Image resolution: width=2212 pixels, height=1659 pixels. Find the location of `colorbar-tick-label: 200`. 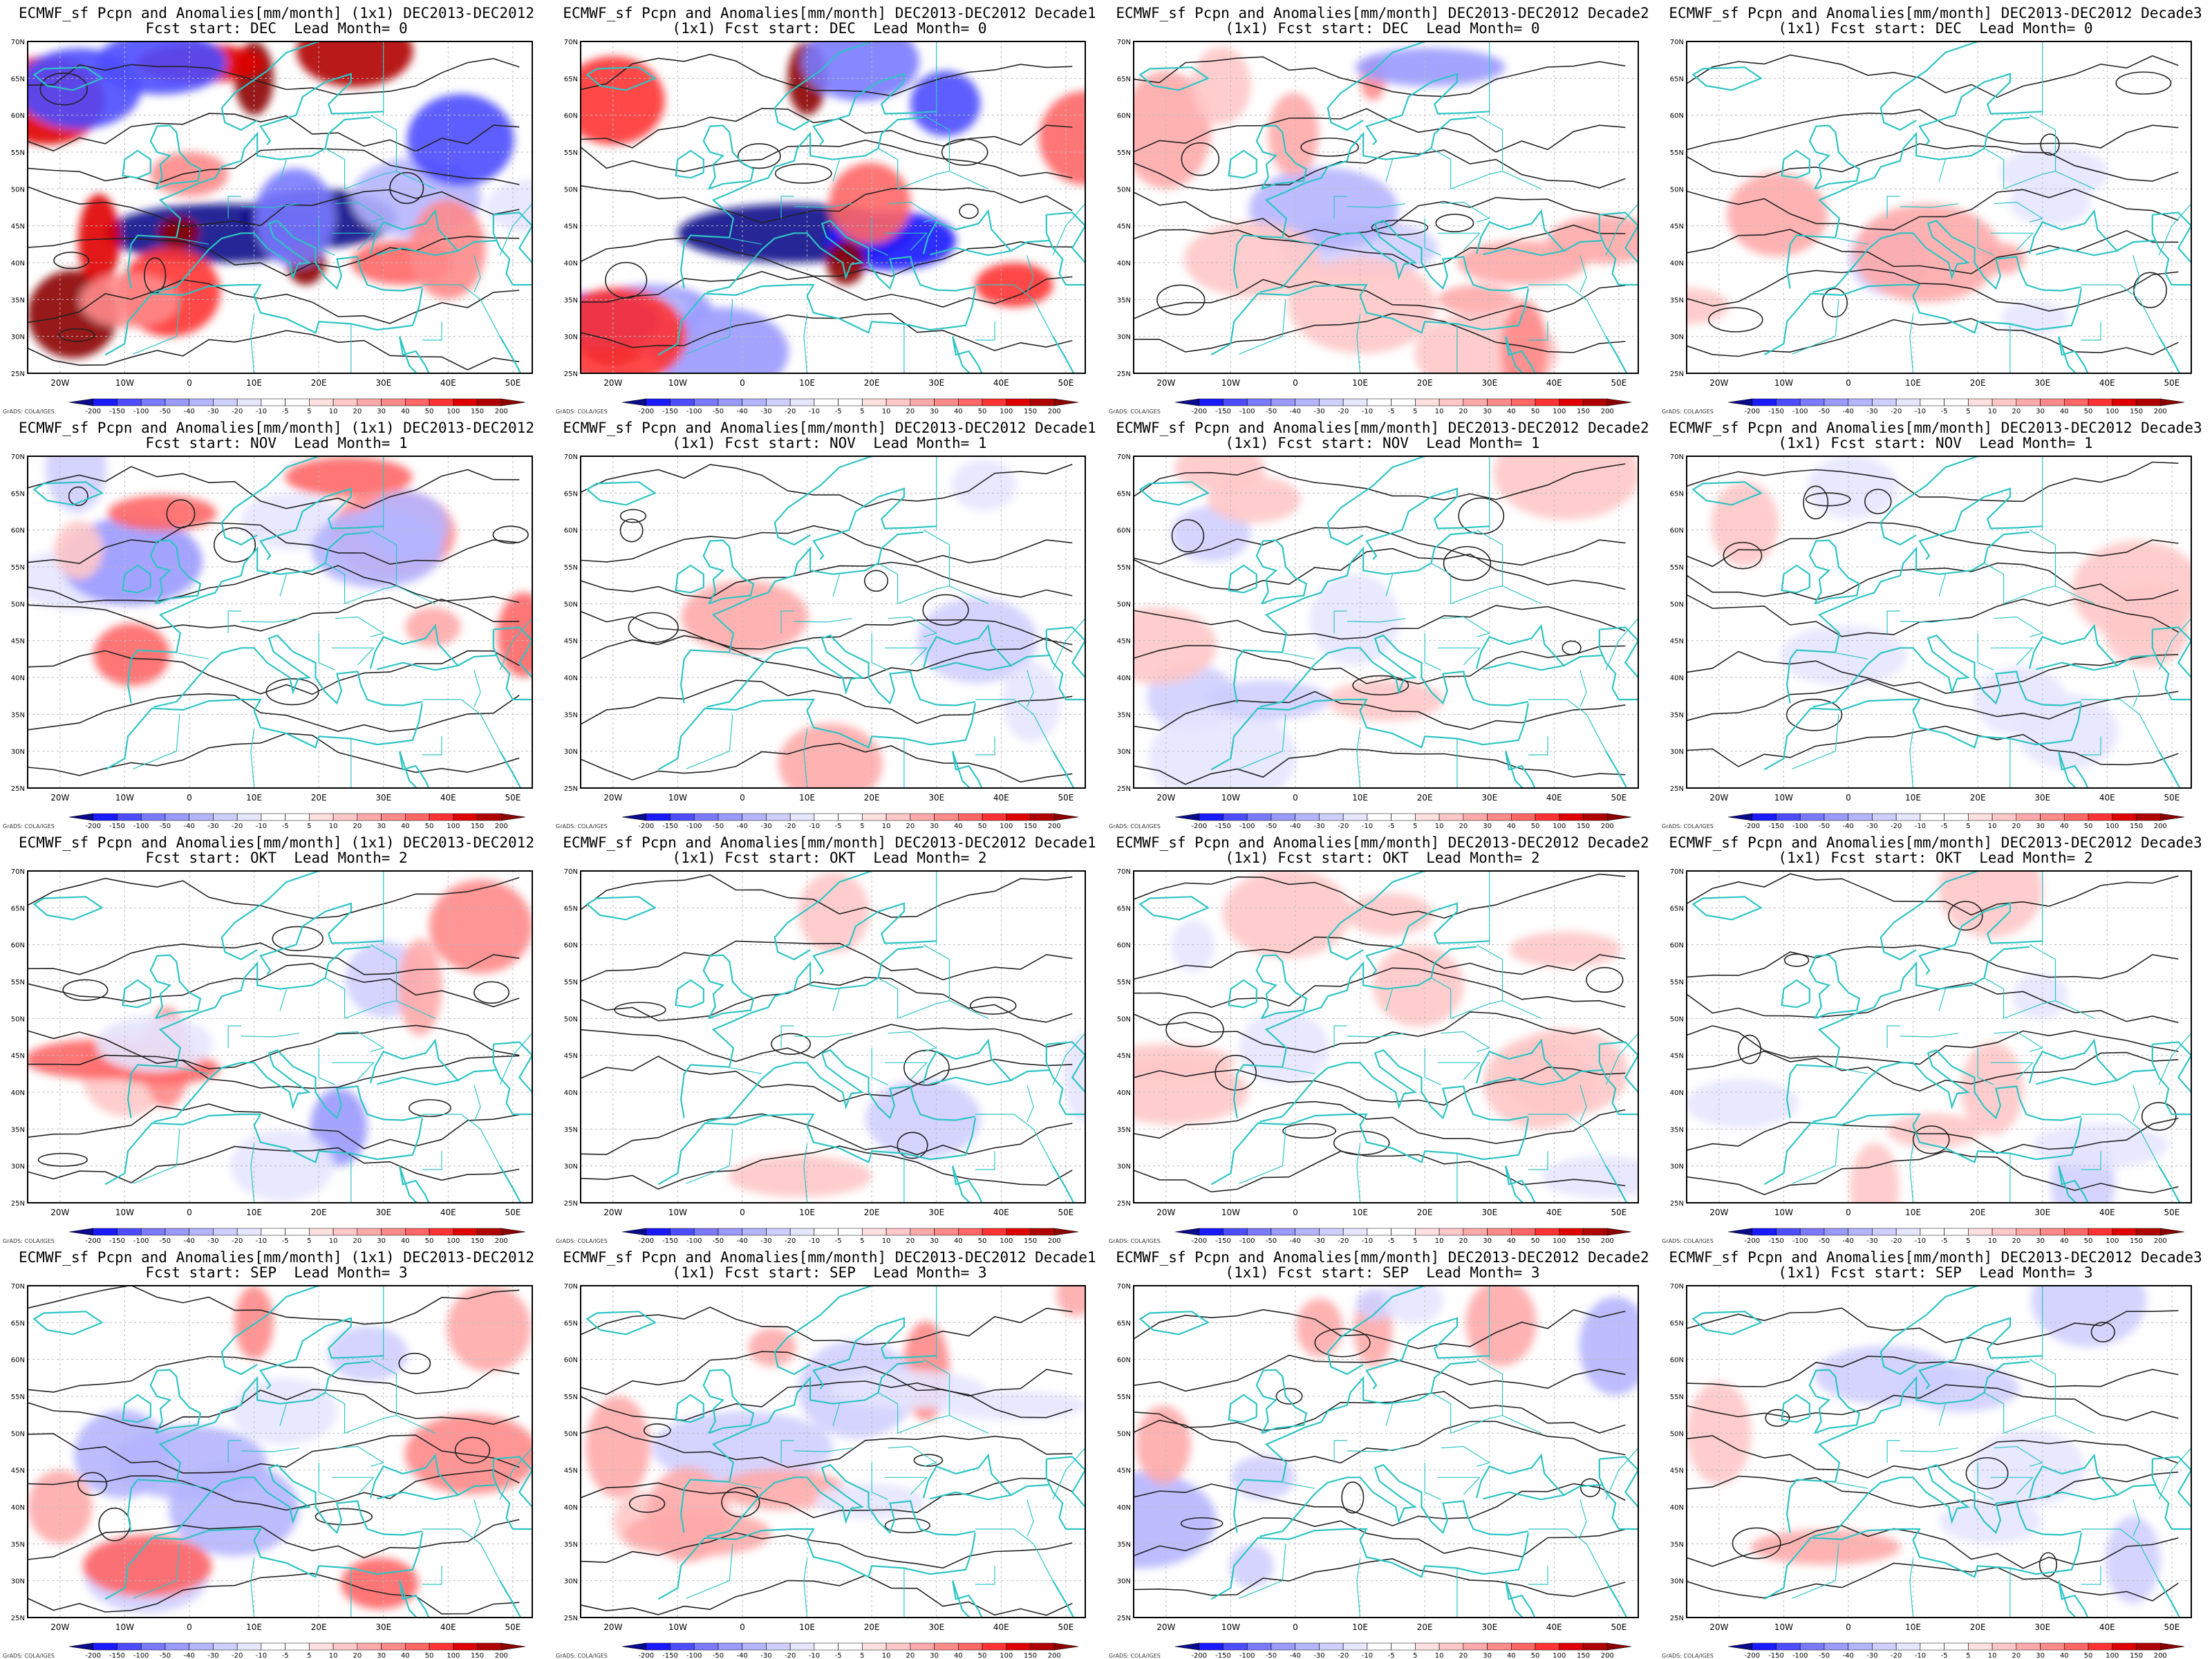

colorbar-tick-label: 200 is located at coordinates (1607, 412).